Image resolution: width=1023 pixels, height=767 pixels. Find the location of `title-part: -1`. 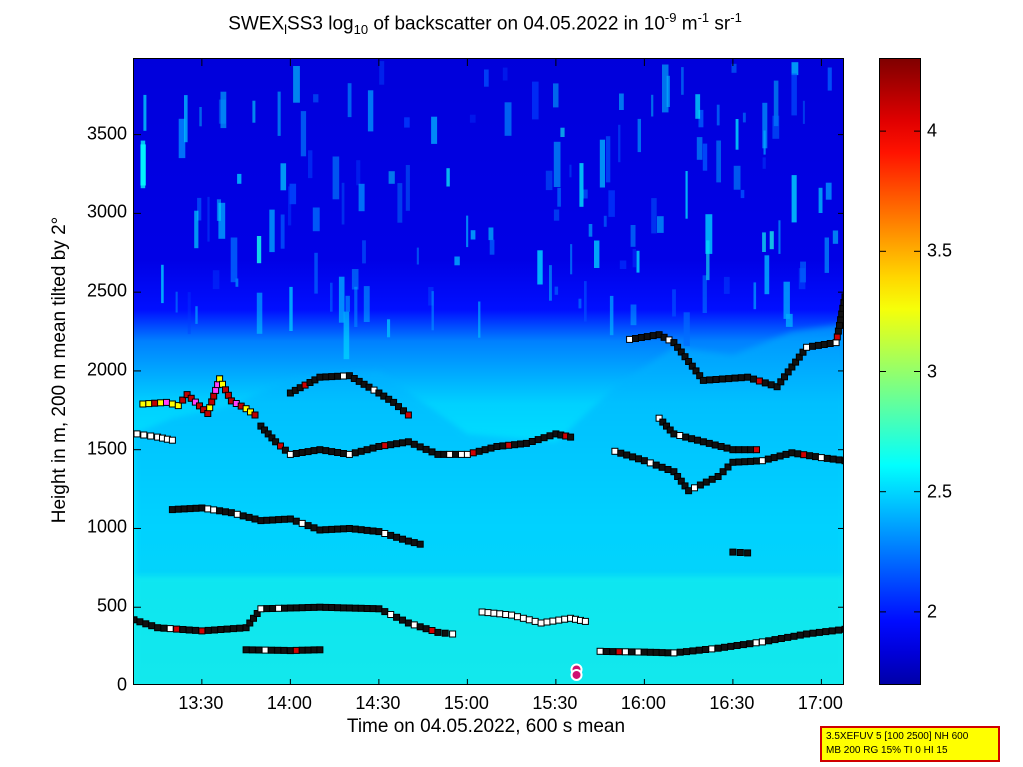

title-part: -1 is located at coordinates (703, 17).